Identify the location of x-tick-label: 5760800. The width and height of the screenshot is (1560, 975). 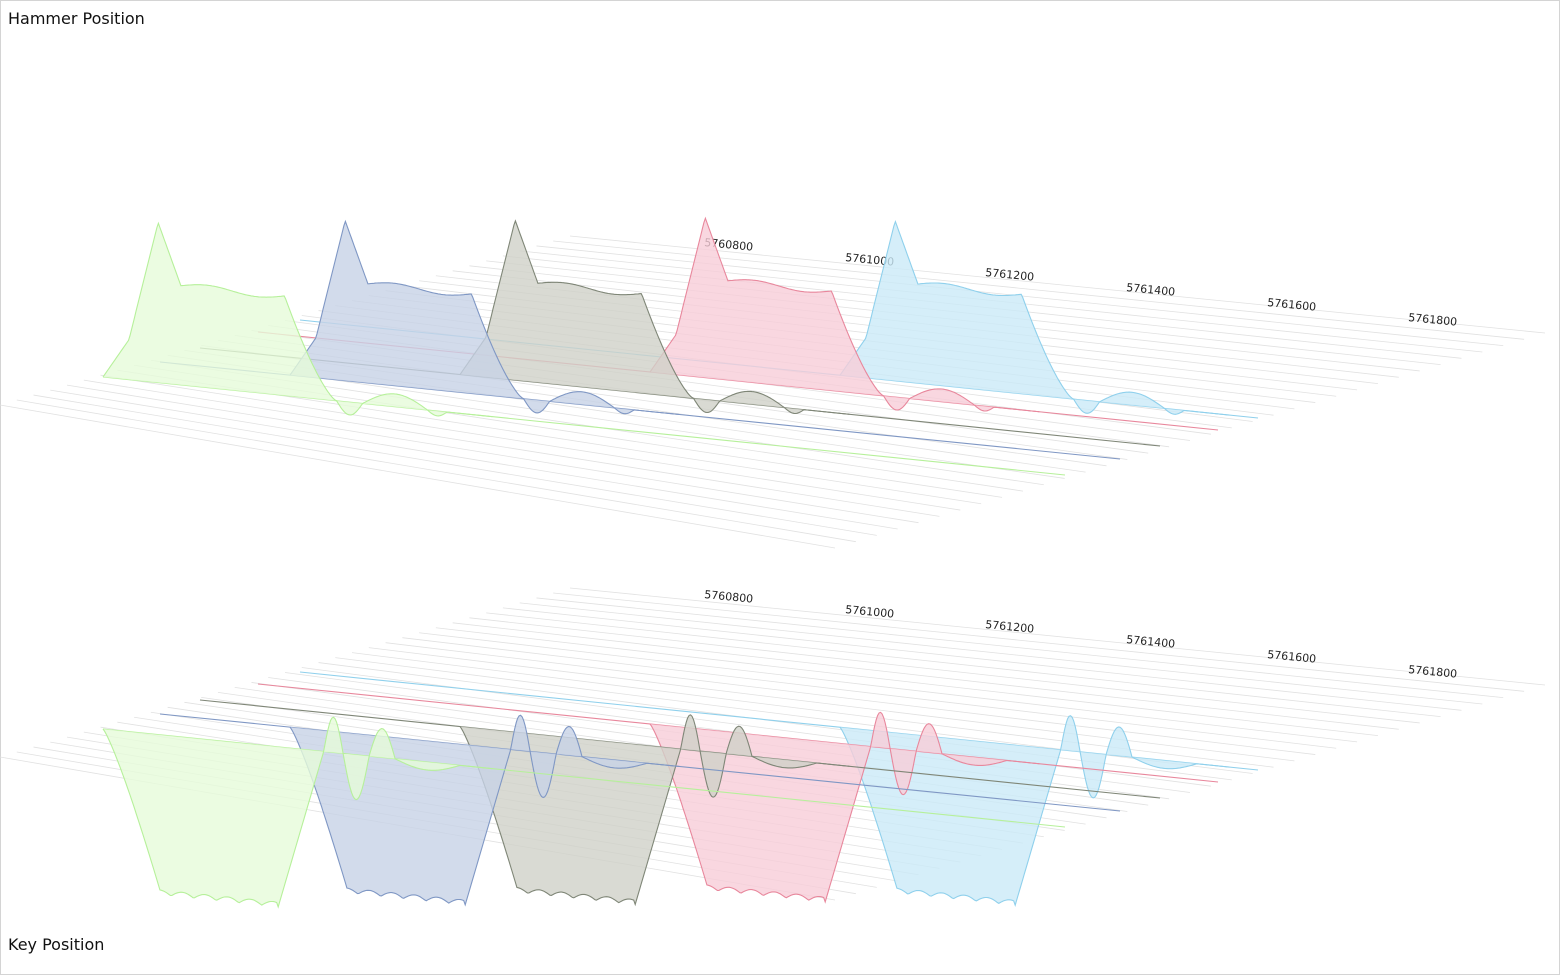
(729, 597).